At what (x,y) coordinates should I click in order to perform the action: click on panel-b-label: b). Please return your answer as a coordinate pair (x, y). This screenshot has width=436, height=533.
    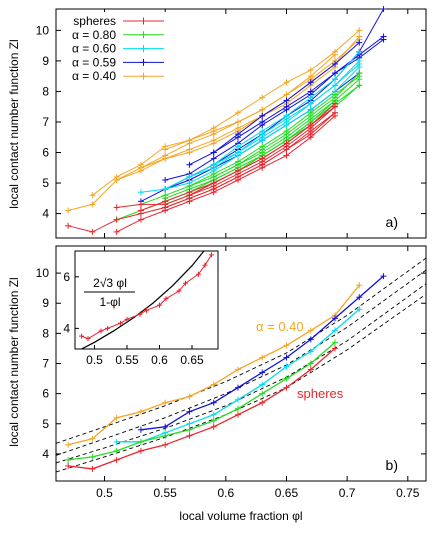
    Looking at the image, I should click on (392, 465).